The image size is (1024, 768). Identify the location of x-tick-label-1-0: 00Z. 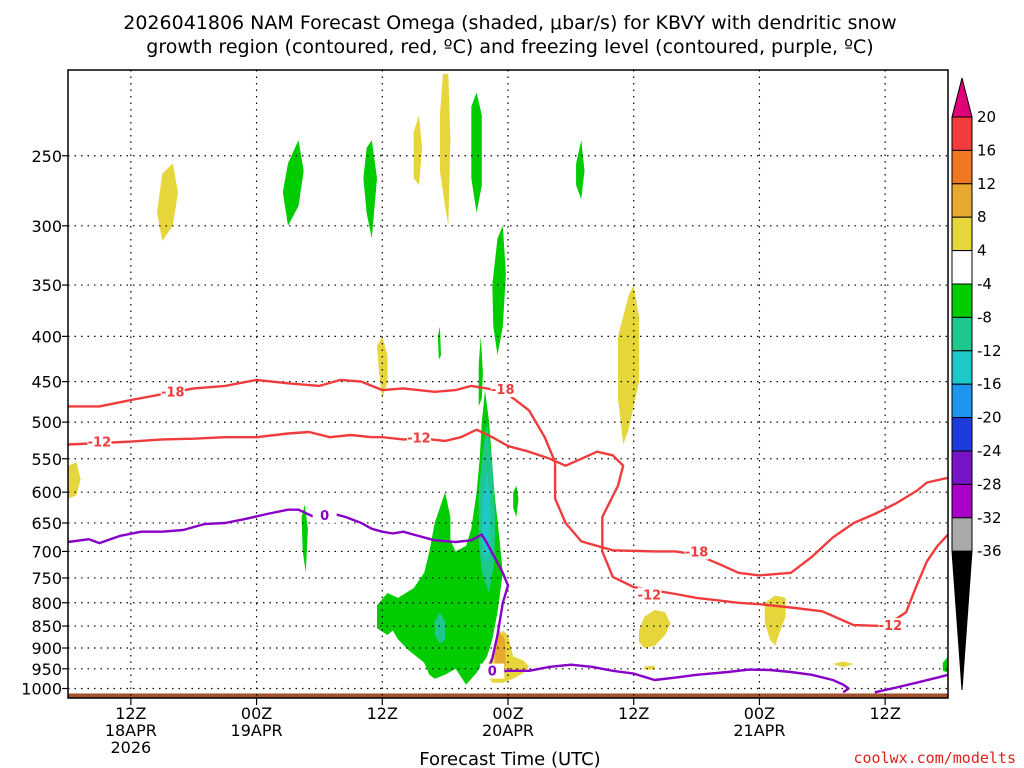
(256, 713).